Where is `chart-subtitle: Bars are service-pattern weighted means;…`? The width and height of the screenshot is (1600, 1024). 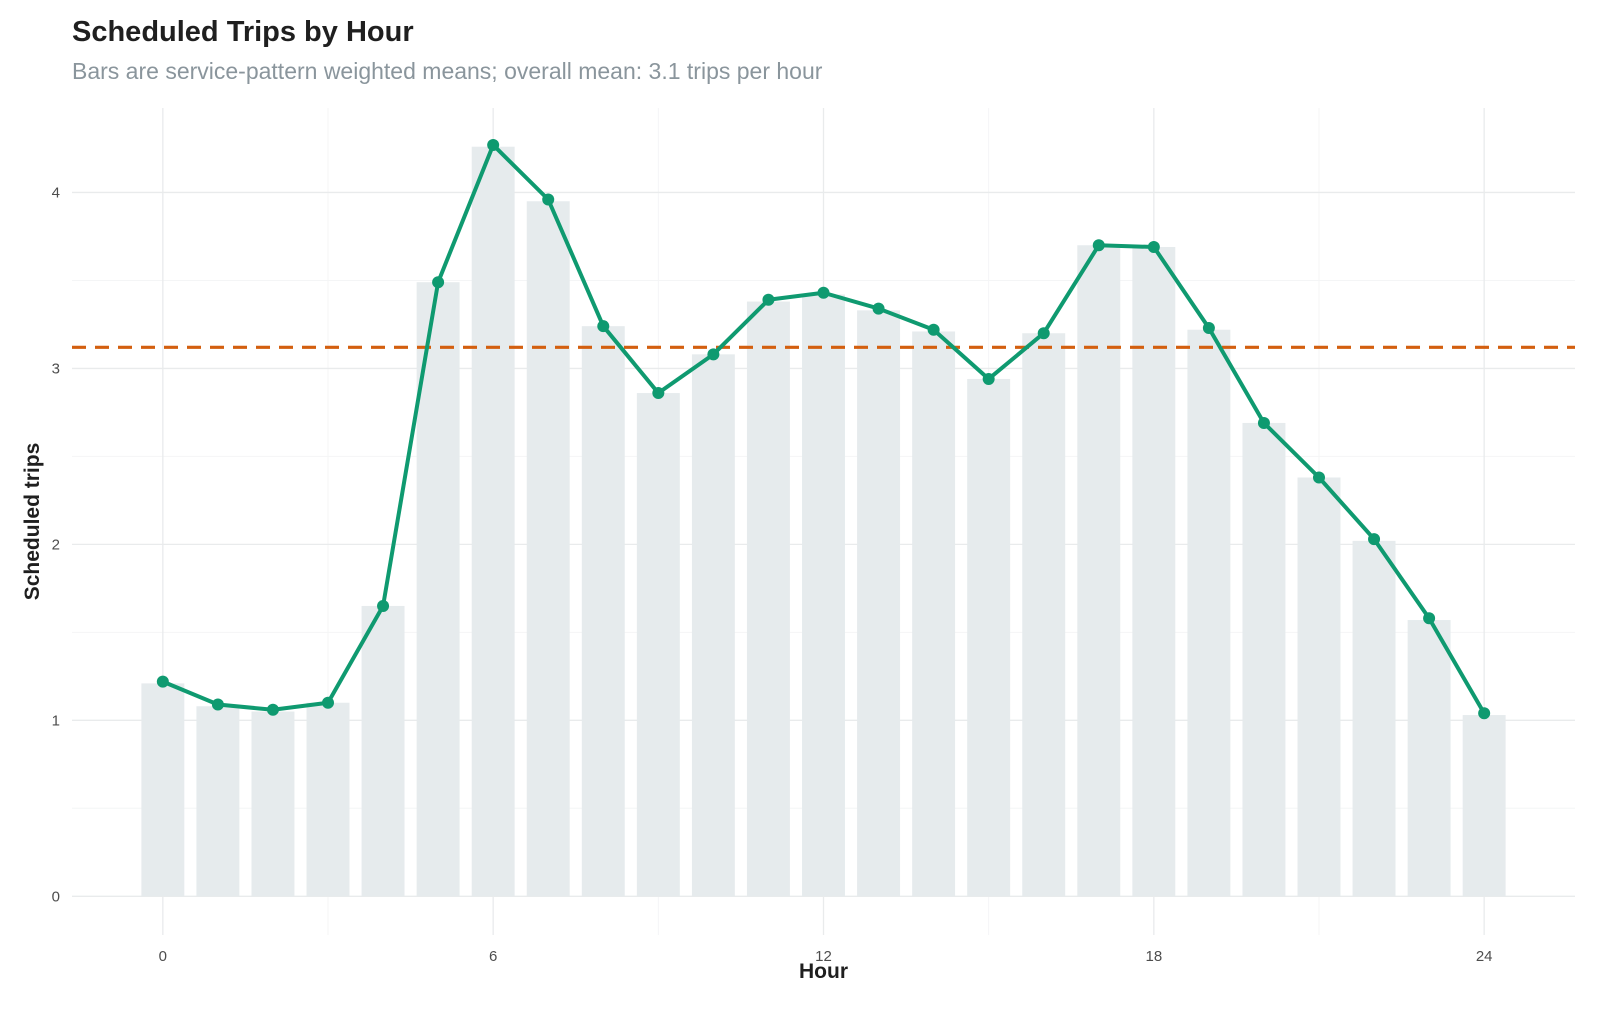 chart-subtitle: Bars are service-pattern weighted means;… is located at coordinates (447, 71).